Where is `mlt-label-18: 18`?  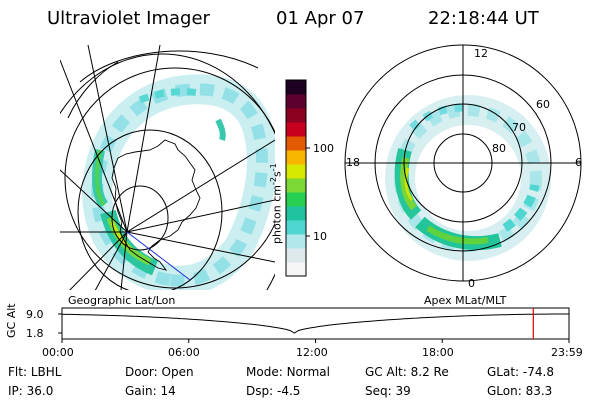 mlt-label-18: 18 is located at coordinates (353, 162).